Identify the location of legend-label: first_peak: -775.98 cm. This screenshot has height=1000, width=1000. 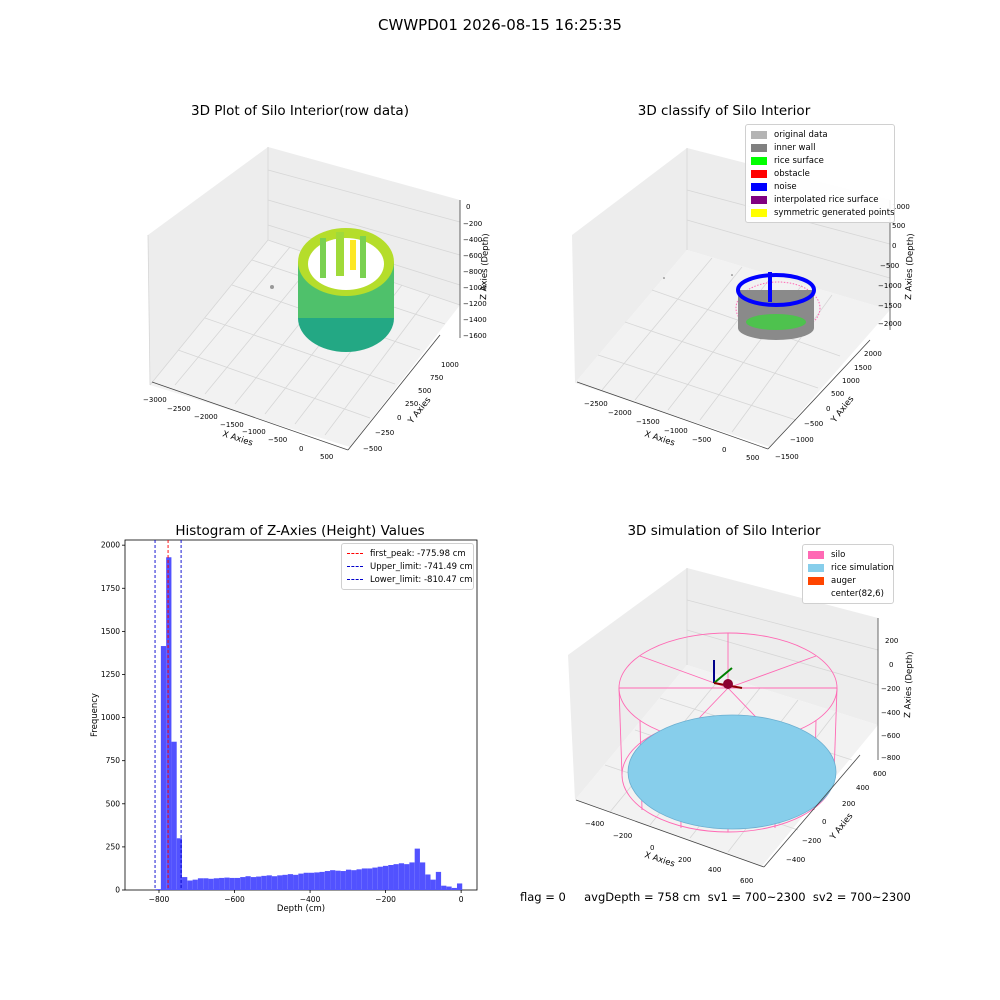
(418, 553).